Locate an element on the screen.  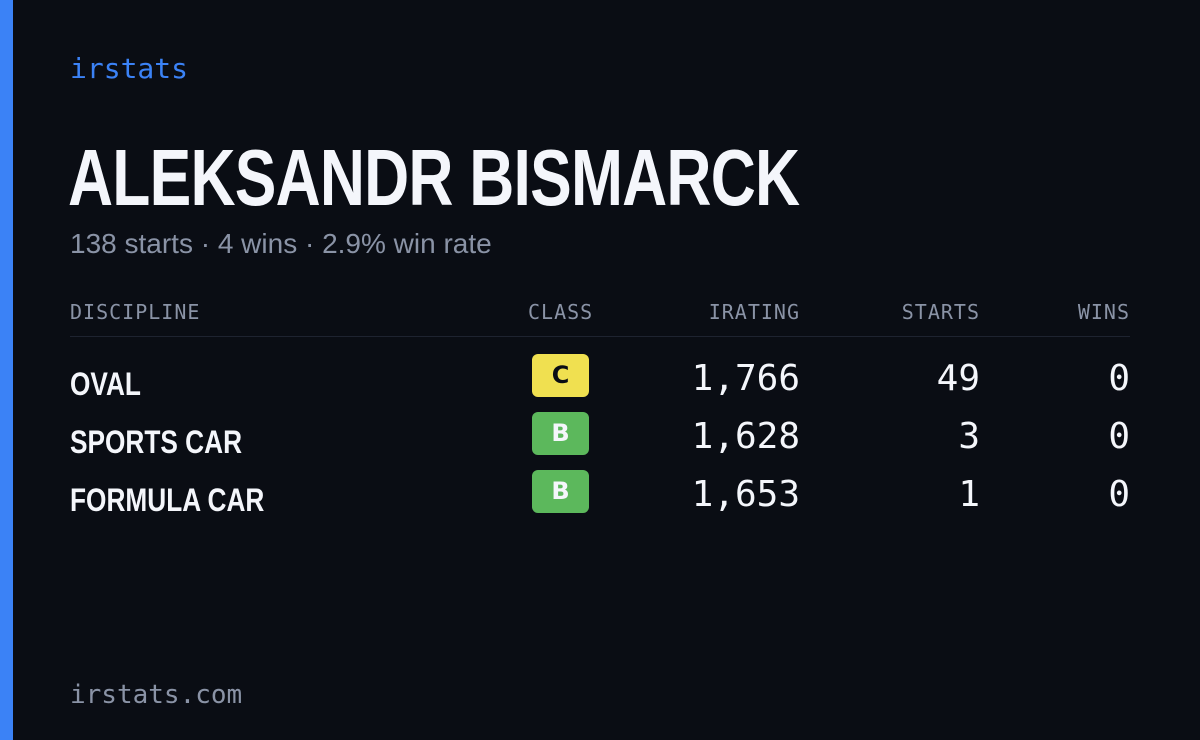
irating-value: 1,628 is located at coordinates (745, 436).